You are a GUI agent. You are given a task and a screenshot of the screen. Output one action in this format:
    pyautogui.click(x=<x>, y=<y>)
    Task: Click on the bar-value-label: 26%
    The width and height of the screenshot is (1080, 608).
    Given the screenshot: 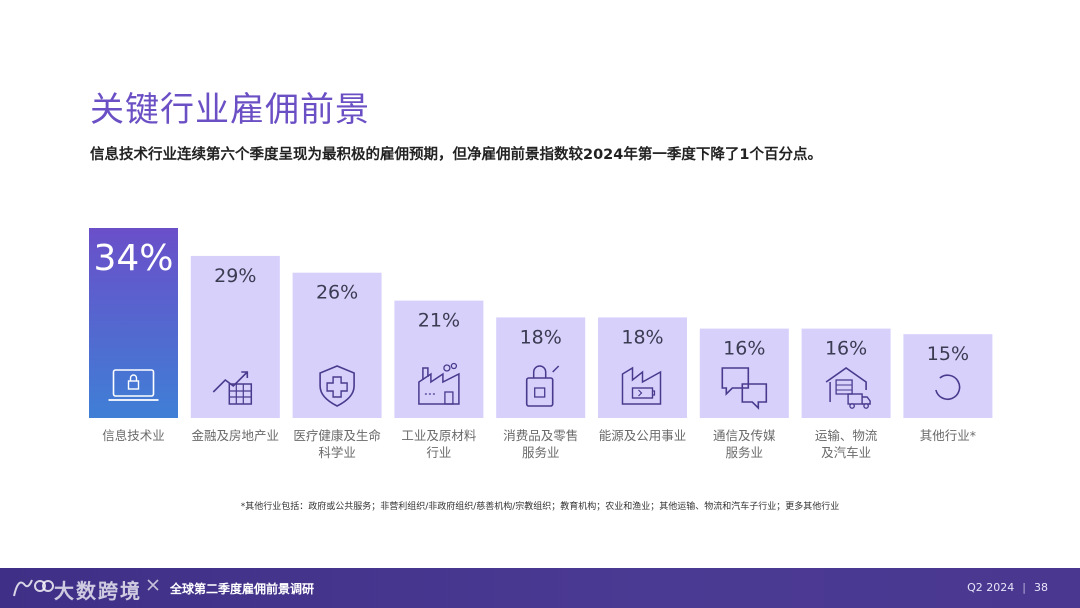 What is the action you would take?
    pyautogui.click(x=337, y=293)
    